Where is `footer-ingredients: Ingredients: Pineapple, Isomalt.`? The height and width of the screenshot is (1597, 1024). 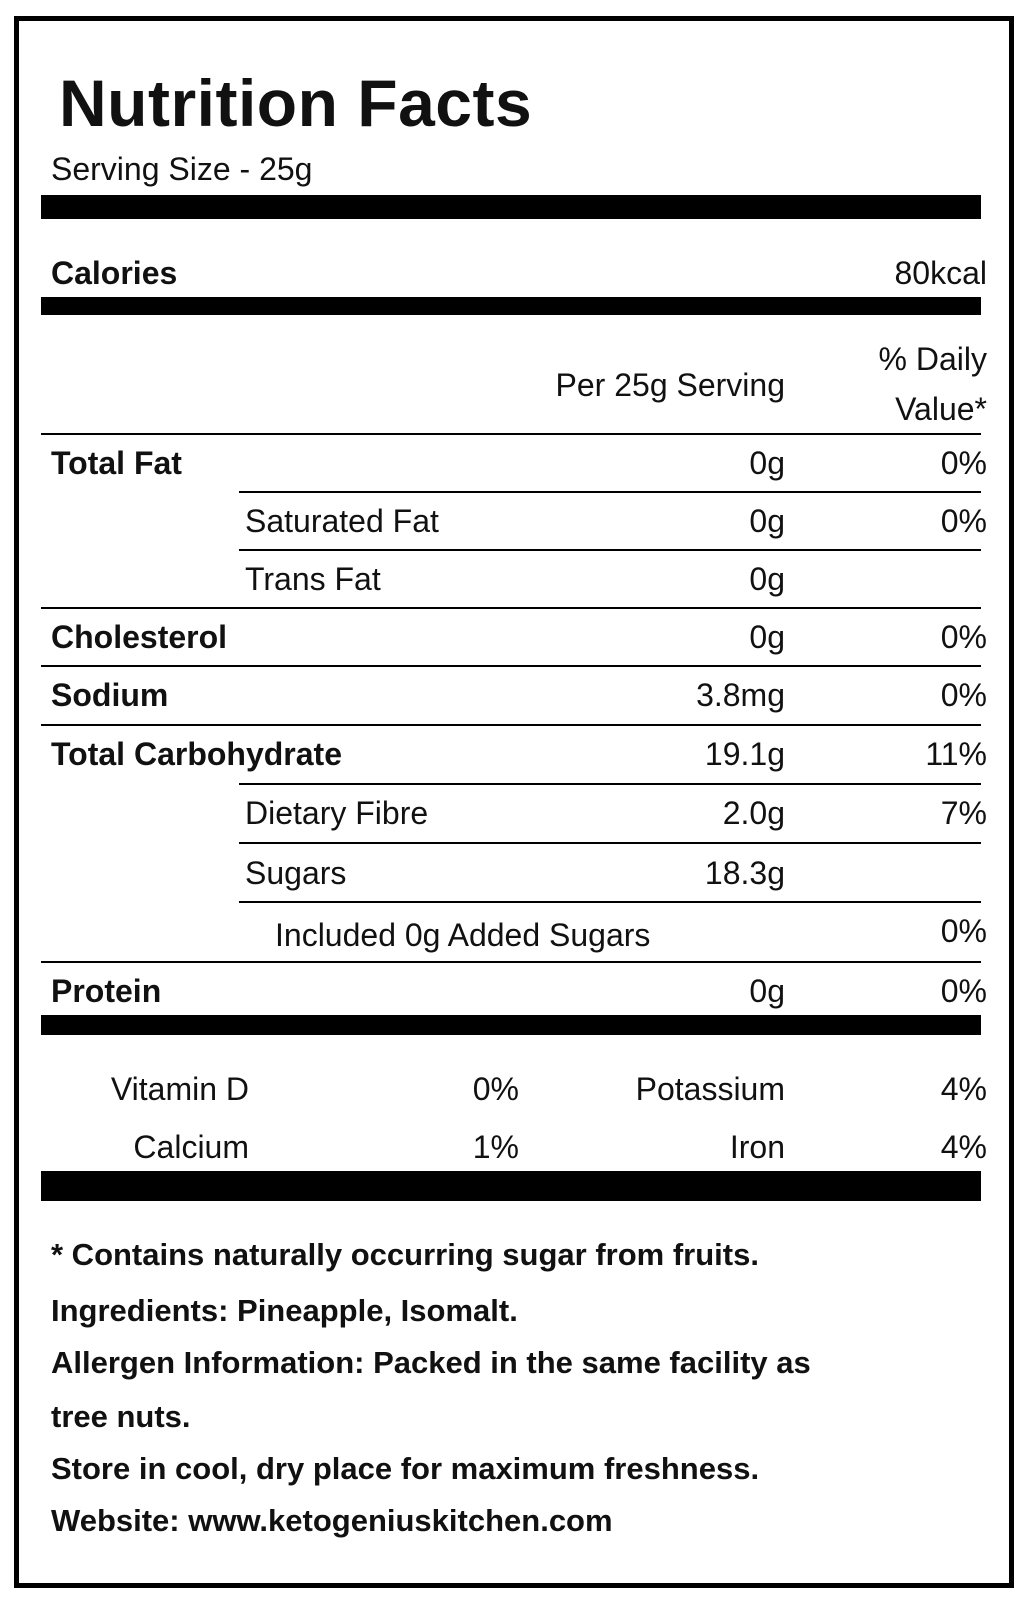
footer-ingredients: Ingredients: Pineapple, Isomalt. is located at coordinates (284, 1310).